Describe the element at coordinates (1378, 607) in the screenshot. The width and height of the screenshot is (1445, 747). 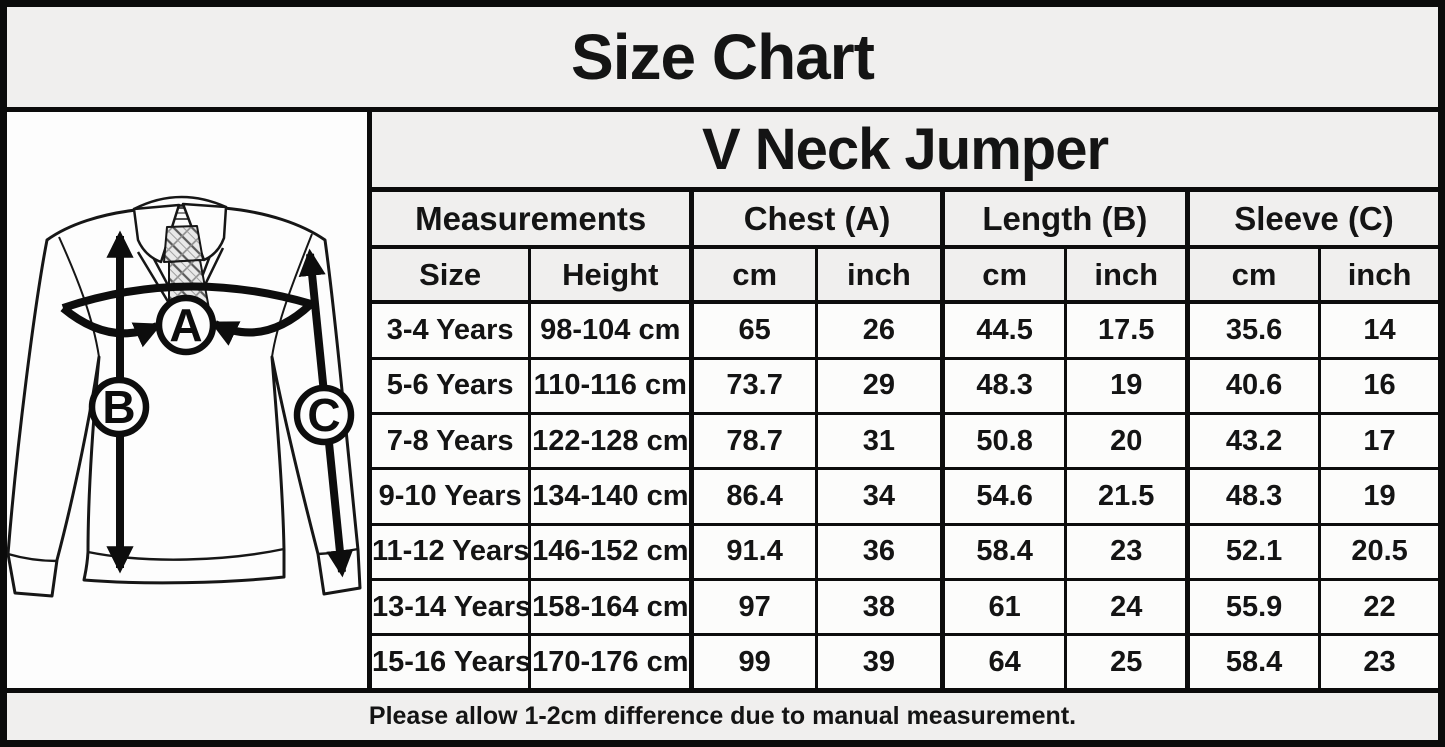
I see `value-cell: 22` at that location.